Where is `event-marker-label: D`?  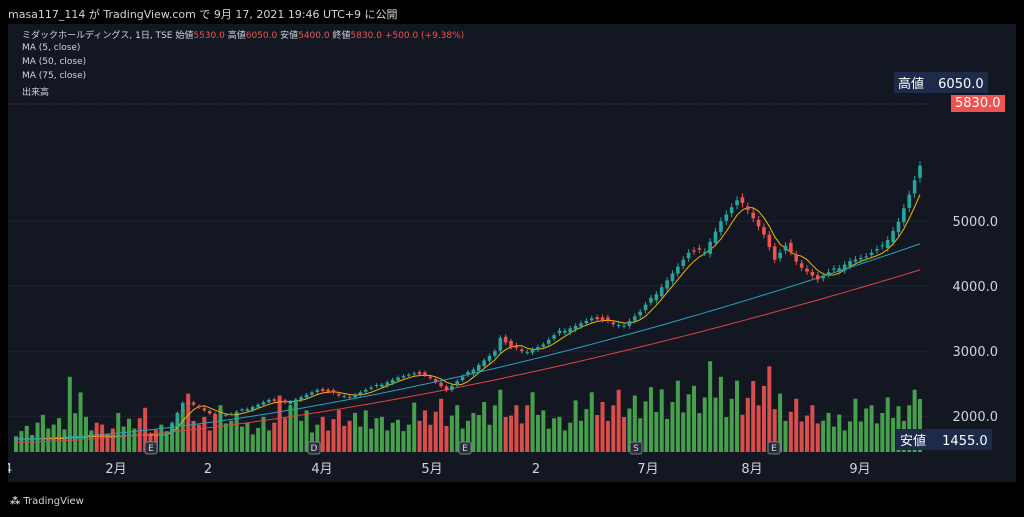 event-marker-label: D is located at coordinates (314, 449).